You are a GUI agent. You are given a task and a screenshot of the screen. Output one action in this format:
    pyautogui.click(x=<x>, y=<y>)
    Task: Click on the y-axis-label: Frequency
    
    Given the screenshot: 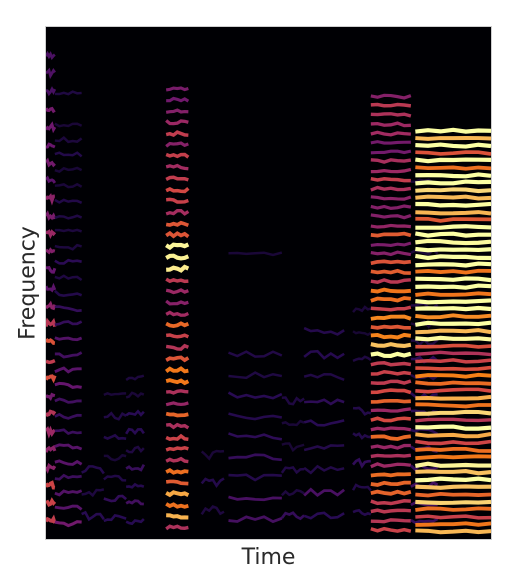 What is the action you would take?
    pyautogui.click(x=28, y=283)
    